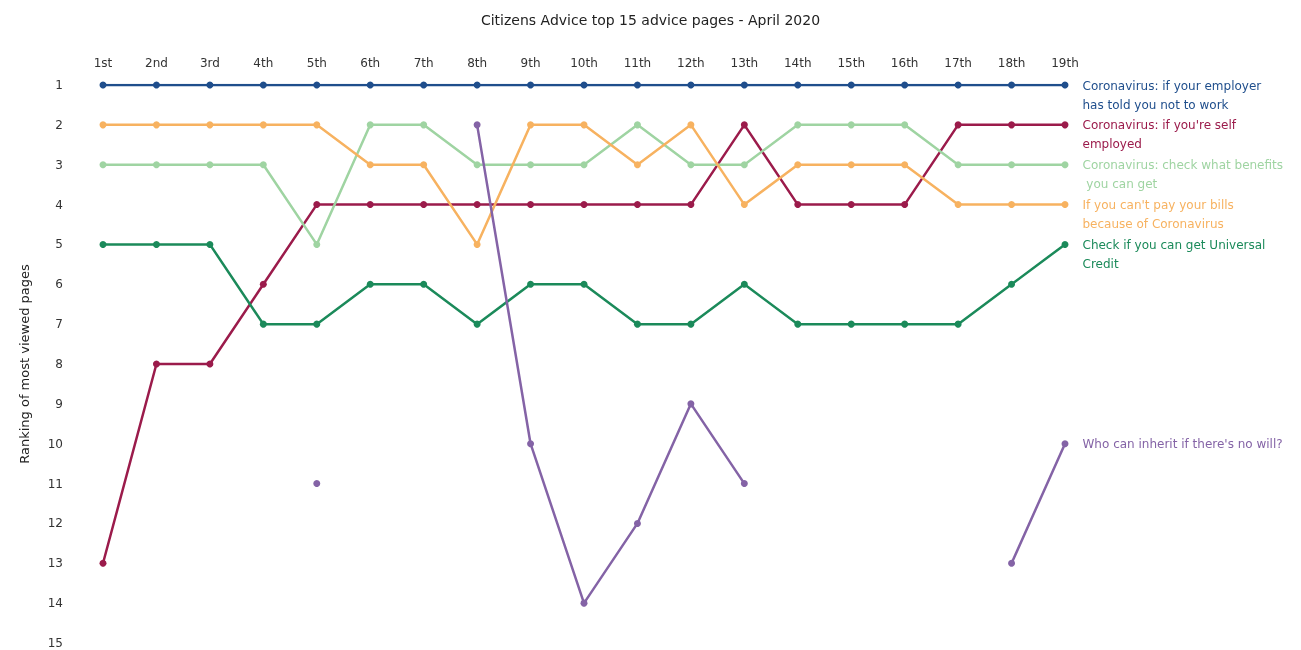 The image size is (1301, 650). What do you see at coordinates (1183, 175) in the screenshot?
I see `series-label: Coronavirus: check what benefits you can get` at bounding box center [1183, 175].